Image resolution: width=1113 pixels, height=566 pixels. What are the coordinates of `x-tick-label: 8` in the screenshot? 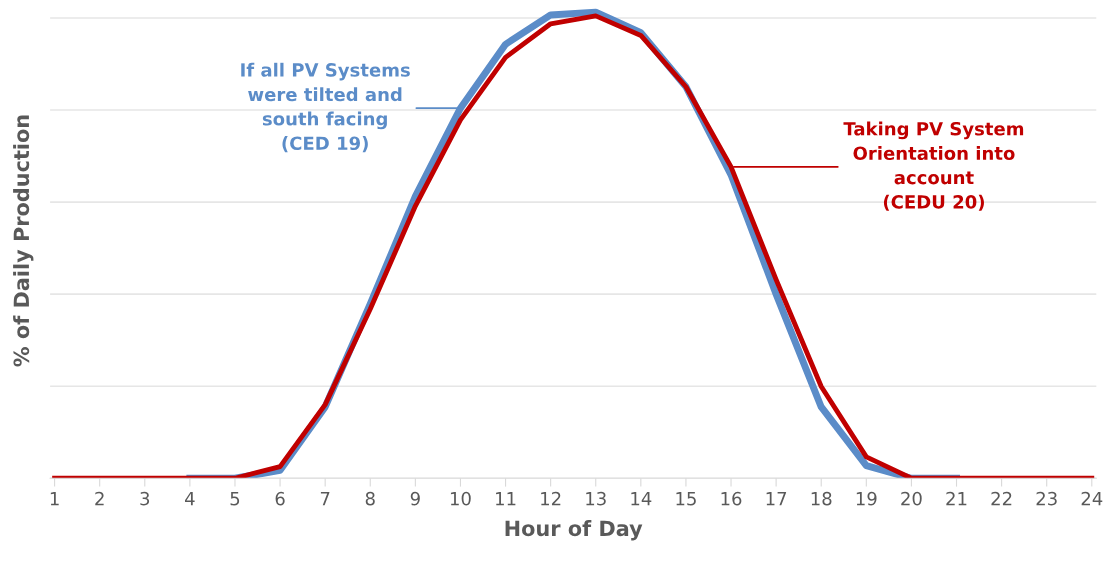 It's located at (370, 498).